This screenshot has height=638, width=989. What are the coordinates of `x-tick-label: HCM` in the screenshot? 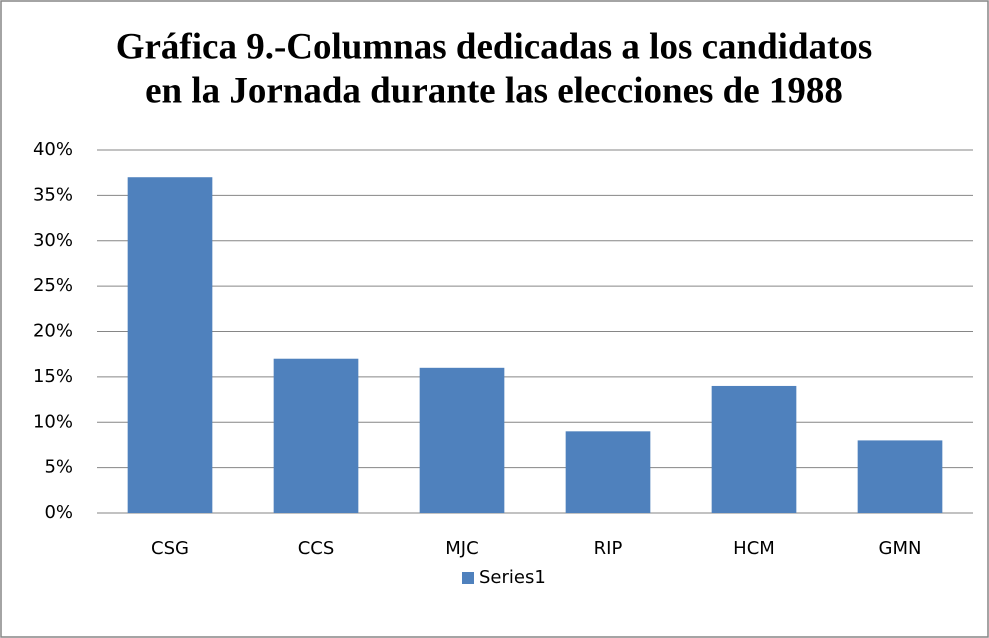 It's located at (754, 548).